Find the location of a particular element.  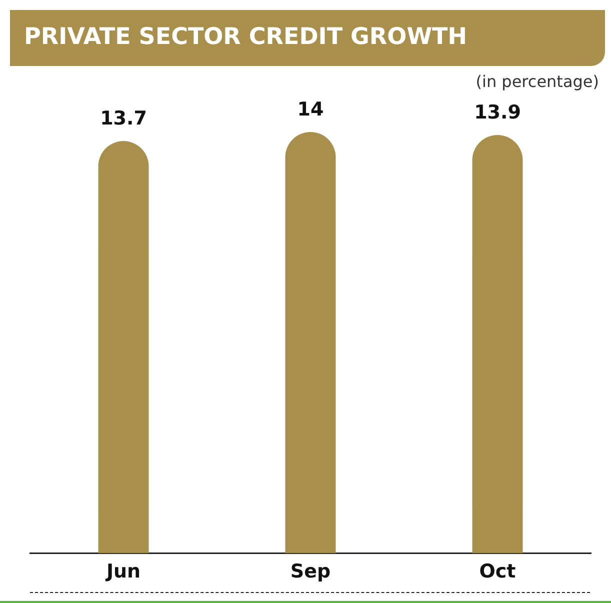

x-tick-label: Sep is located at coordinates (310, 571).